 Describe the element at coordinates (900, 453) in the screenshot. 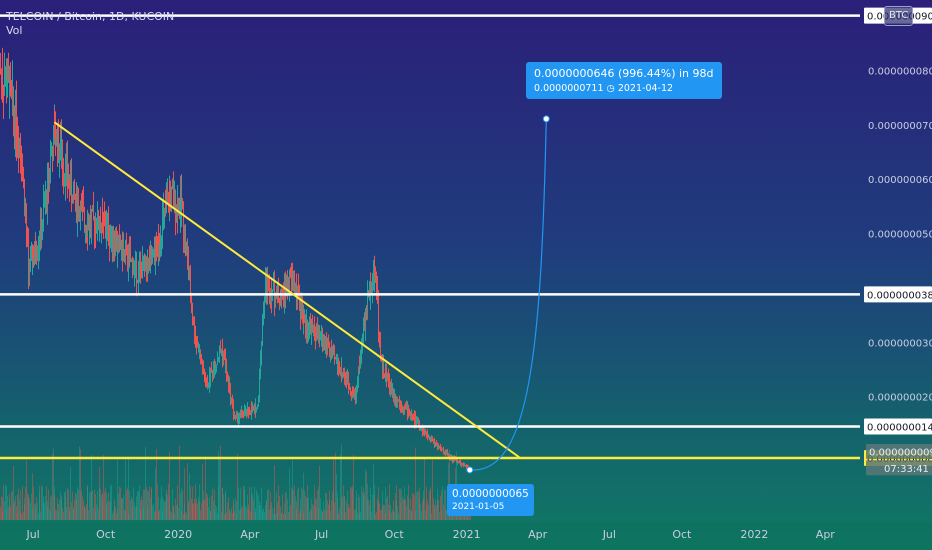

I see `price-tag-text: 0.0000000098` at that location.